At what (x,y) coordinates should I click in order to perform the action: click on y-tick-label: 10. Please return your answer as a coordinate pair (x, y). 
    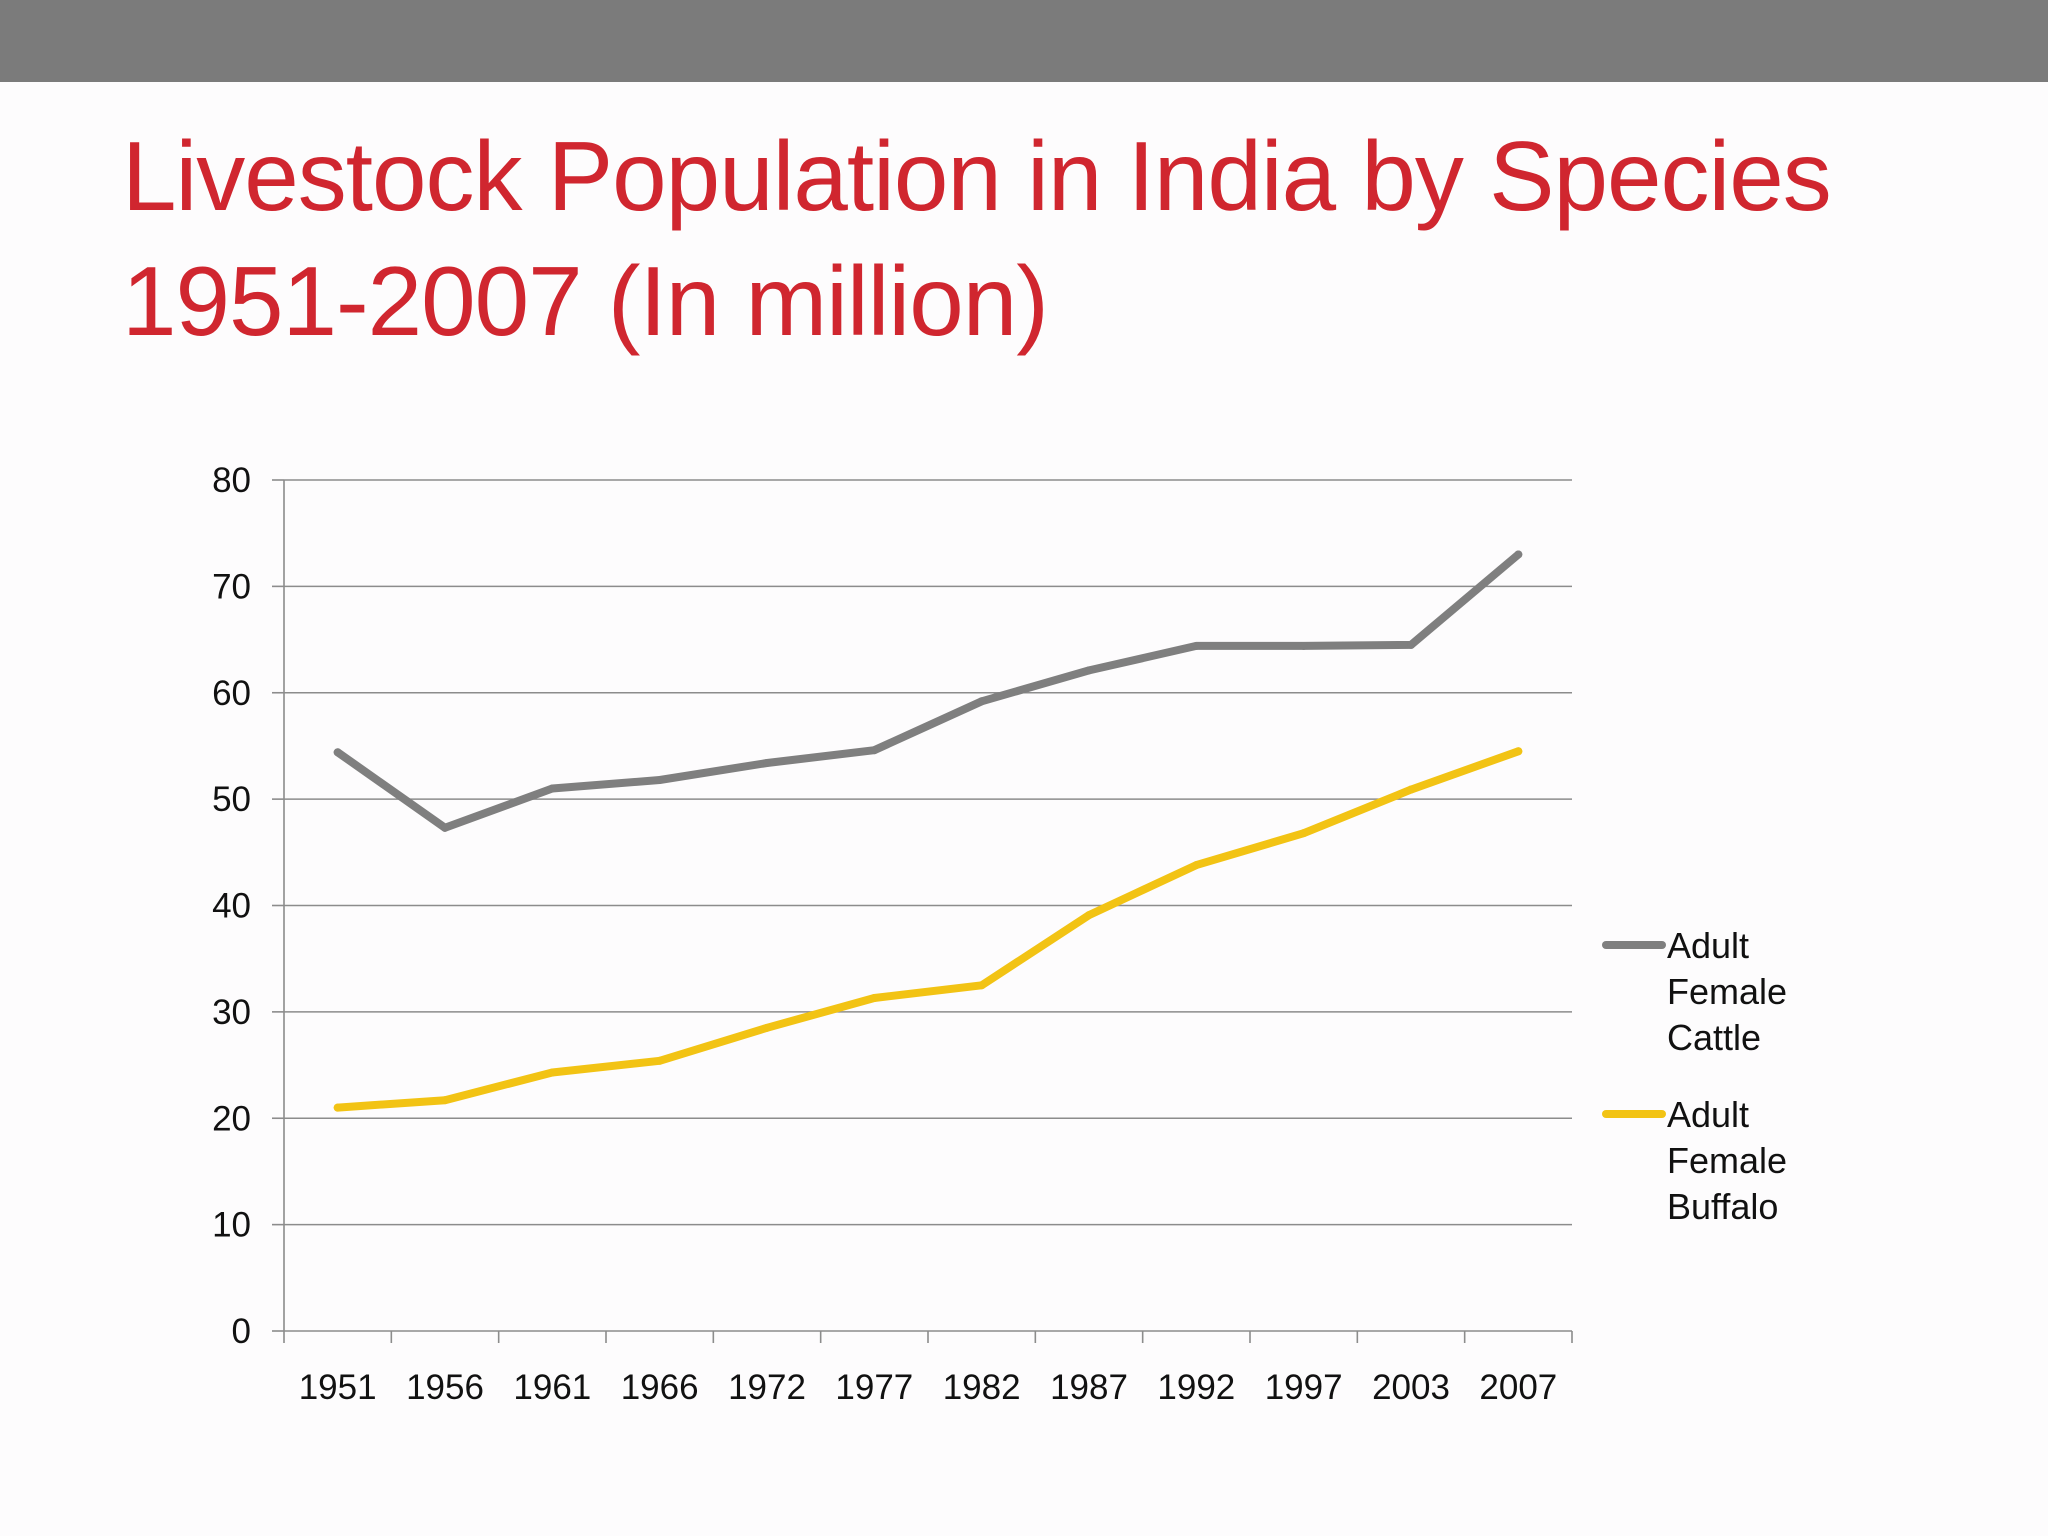
    Looking at the image, I should click on (231, 1225).